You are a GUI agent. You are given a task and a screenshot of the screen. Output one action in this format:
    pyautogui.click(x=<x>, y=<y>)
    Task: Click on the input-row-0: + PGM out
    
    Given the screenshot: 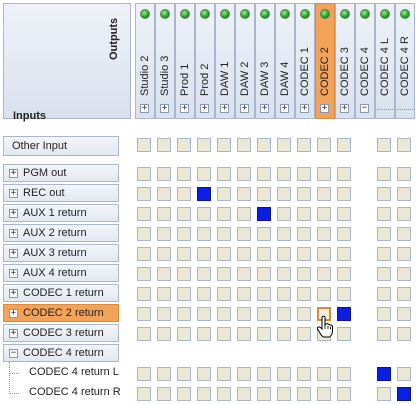 What is the action you would take?
    pyautogui.click(x=61, y=173)
    